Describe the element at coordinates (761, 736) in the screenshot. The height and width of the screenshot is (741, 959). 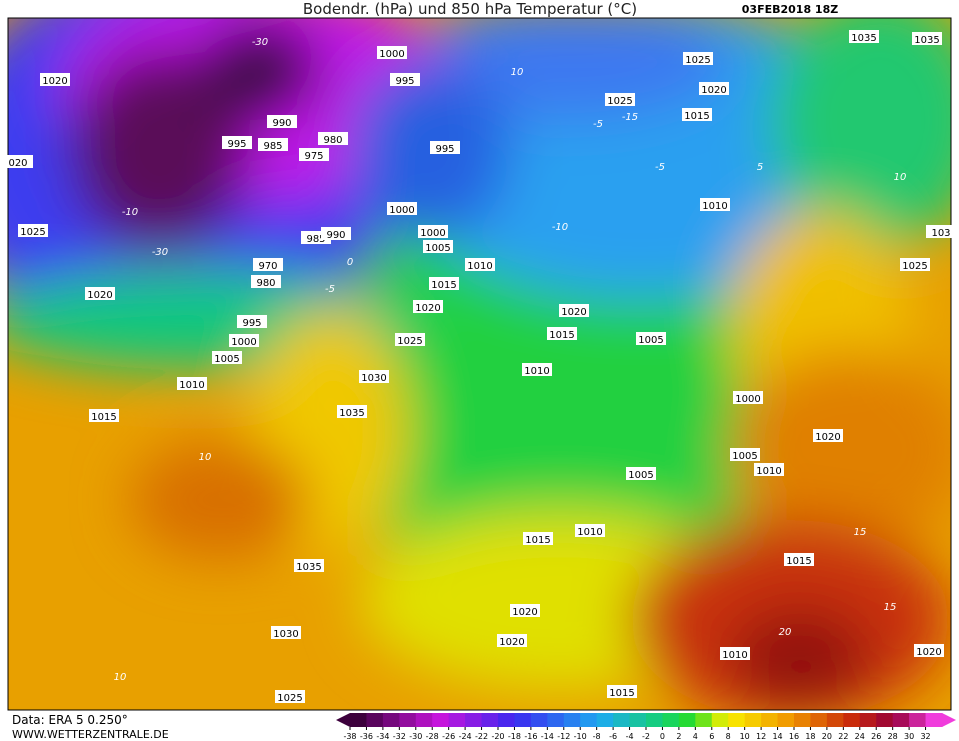
I see `colorbar-label: 12` at that location.